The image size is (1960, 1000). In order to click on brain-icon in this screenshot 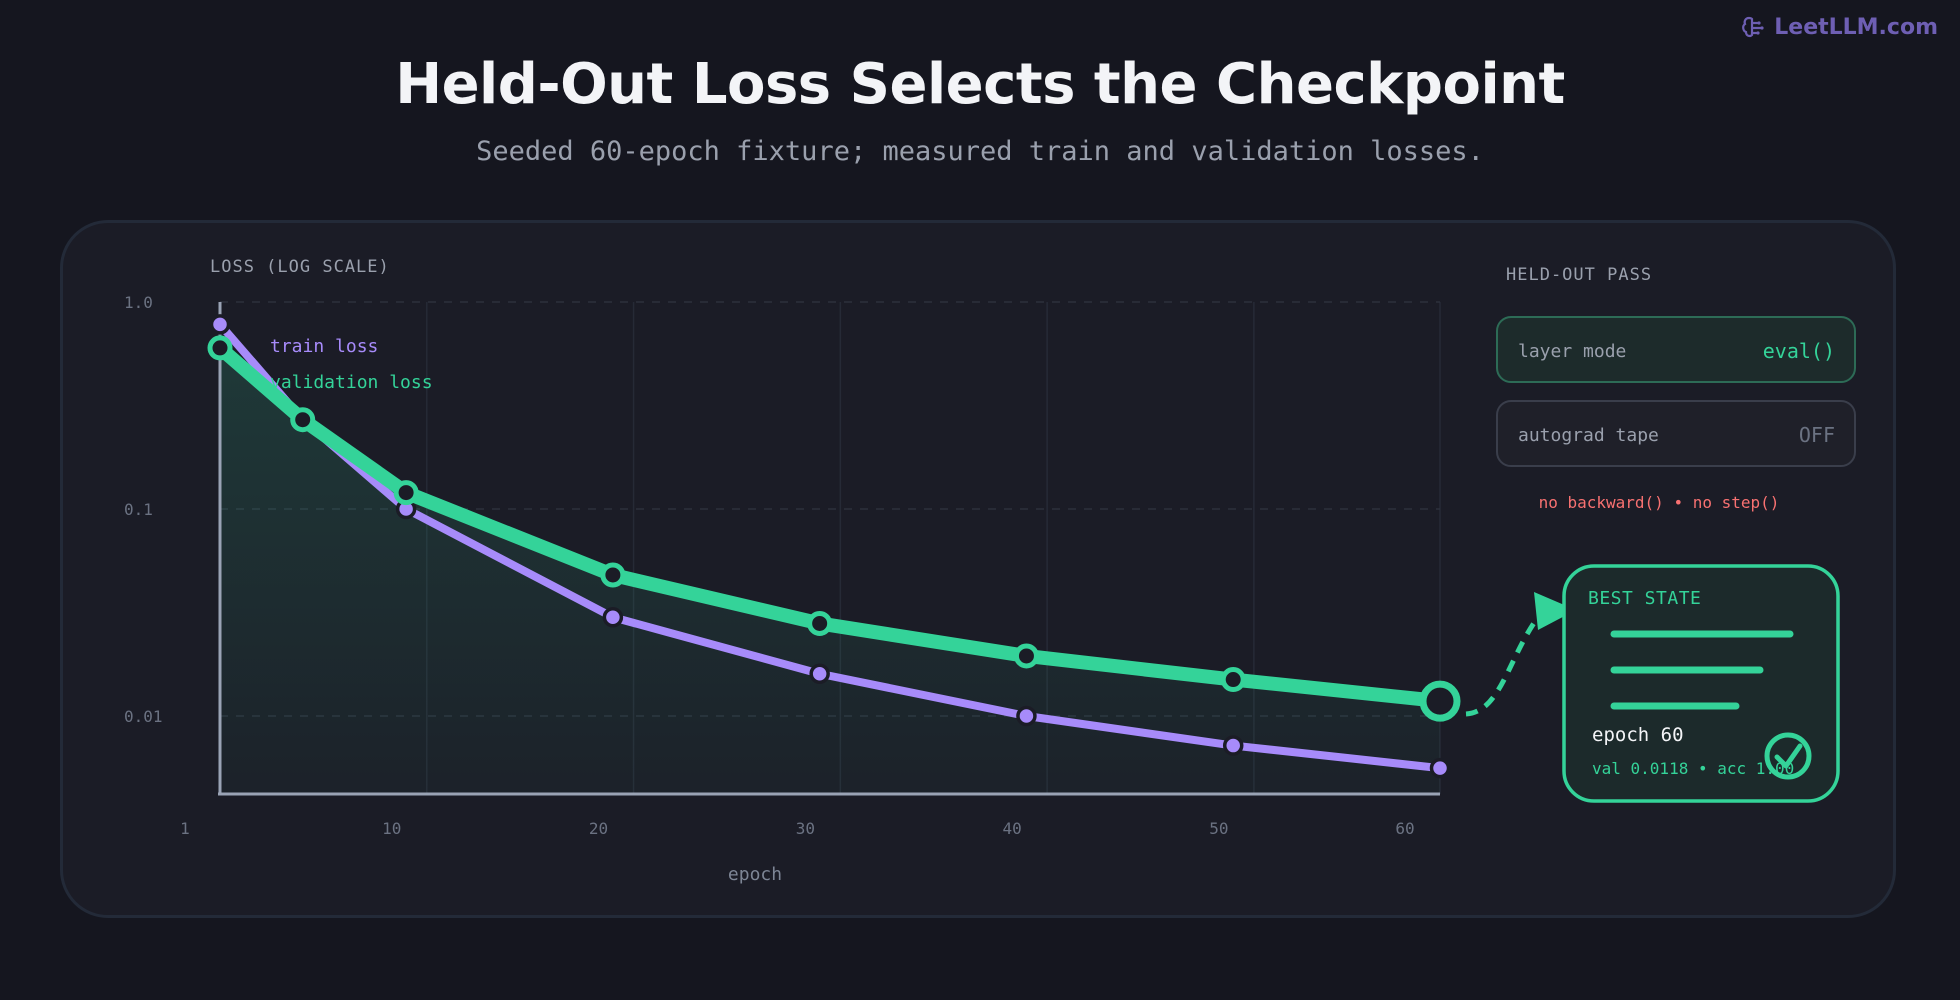, I will do `click(1753, 27)`.